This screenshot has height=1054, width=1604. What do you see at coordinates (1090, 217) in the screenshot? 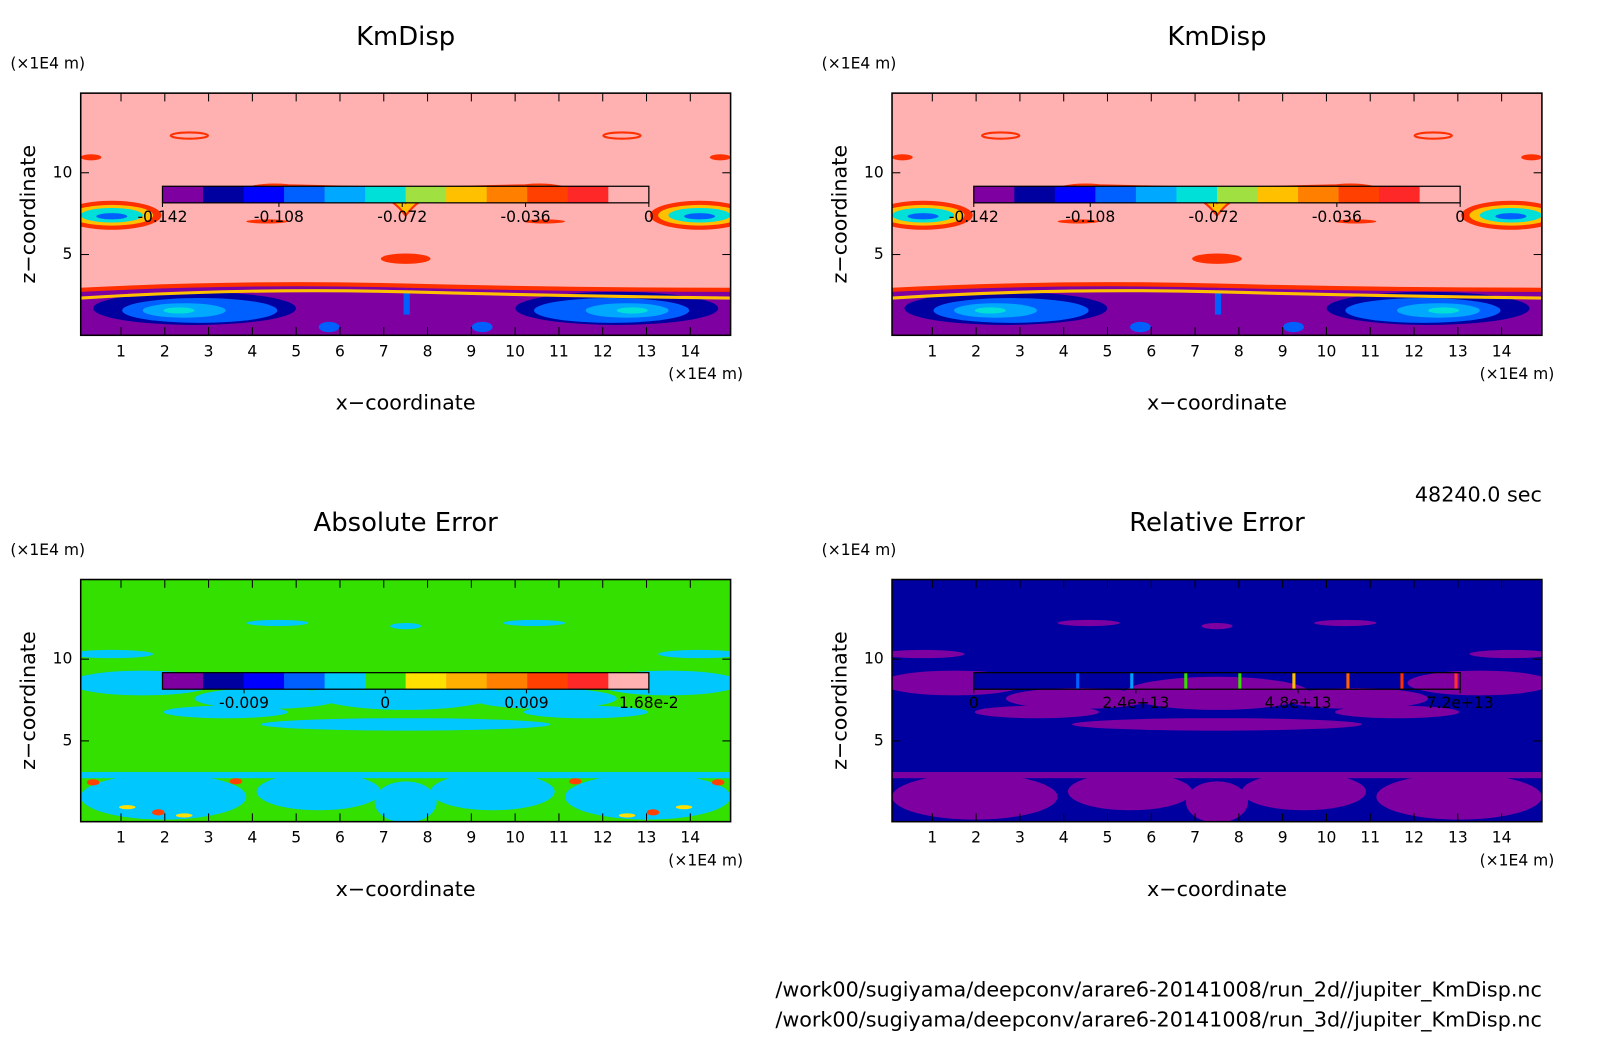
I see `colorbar-tick-label: -0.108` at bounding box center [1090, 217].